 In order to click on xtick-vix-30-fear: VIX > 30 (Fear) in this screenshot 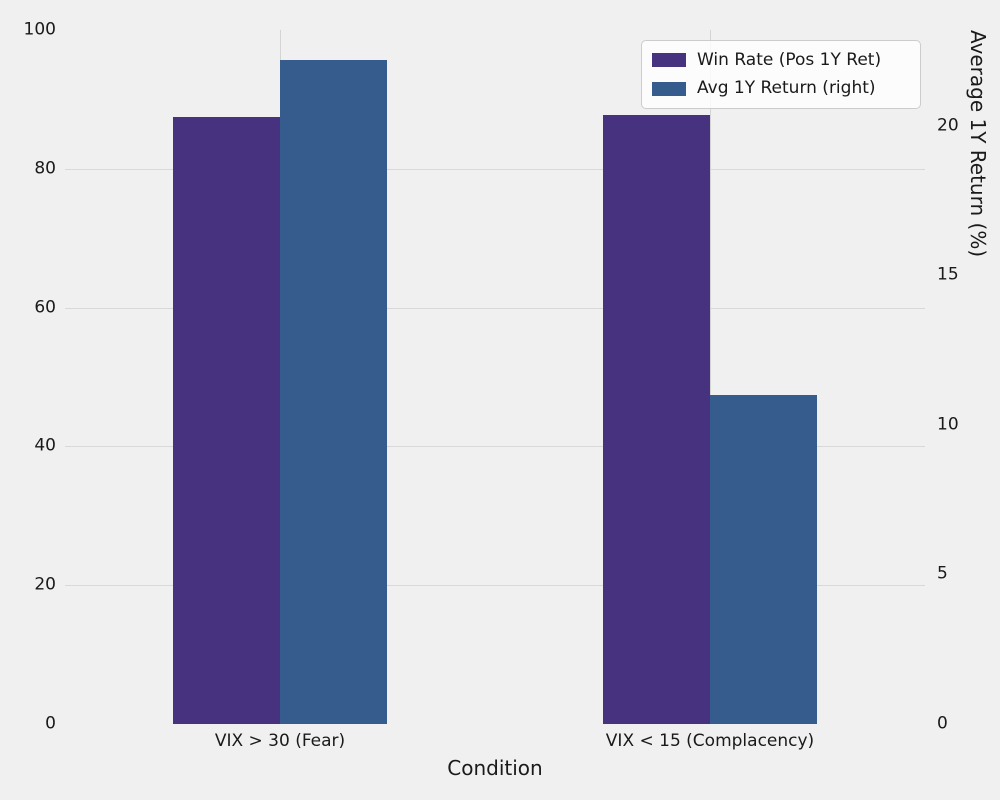, I will do `click(280, 741)`.